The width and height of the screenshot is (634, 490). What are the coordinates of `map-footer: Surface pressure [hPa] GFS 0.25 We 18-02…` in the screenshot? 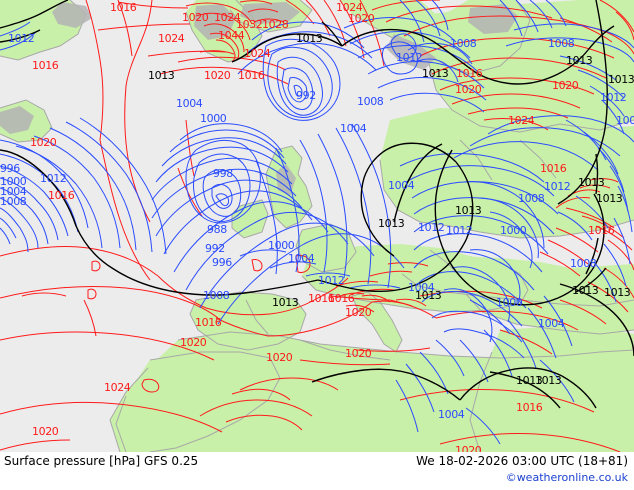 It's located at (317, 471).